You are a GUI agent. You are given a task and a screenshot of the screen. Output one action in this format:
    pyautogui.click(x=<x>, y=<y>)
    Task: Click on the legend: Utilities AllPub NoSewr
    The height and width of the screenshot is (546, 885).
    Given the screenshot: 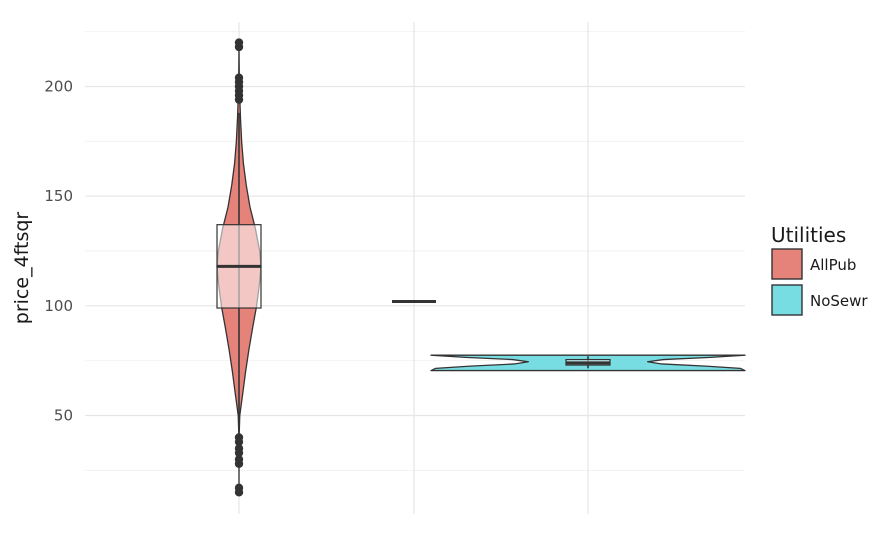 What is the action you would take?
    pyautogui.click(x=819, y=269)
    